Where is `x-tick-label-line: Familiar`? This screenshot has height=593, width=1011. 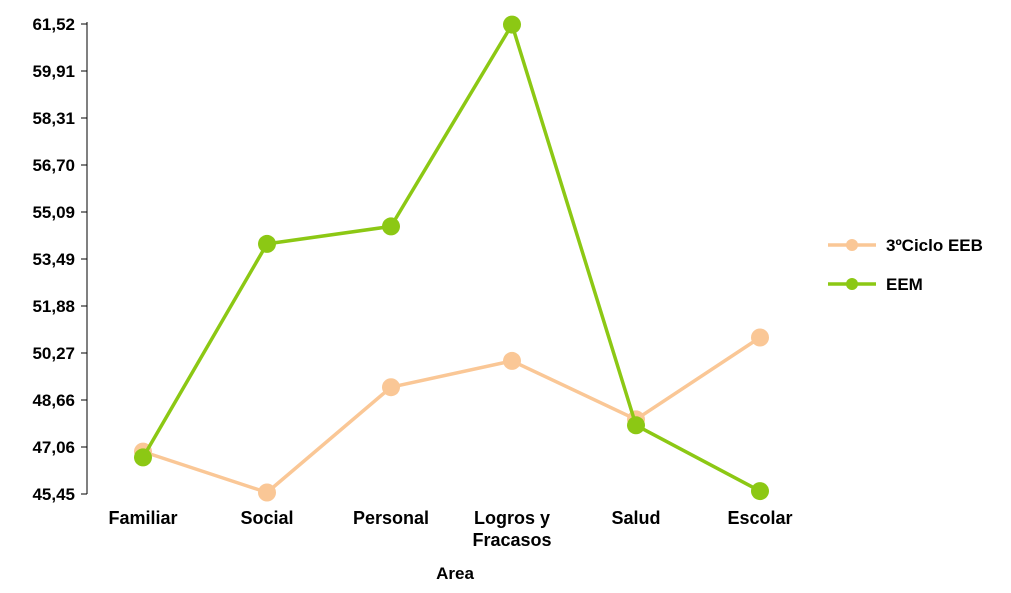 x-tick-label-line: Familiar is located at coordinates (142, 518).